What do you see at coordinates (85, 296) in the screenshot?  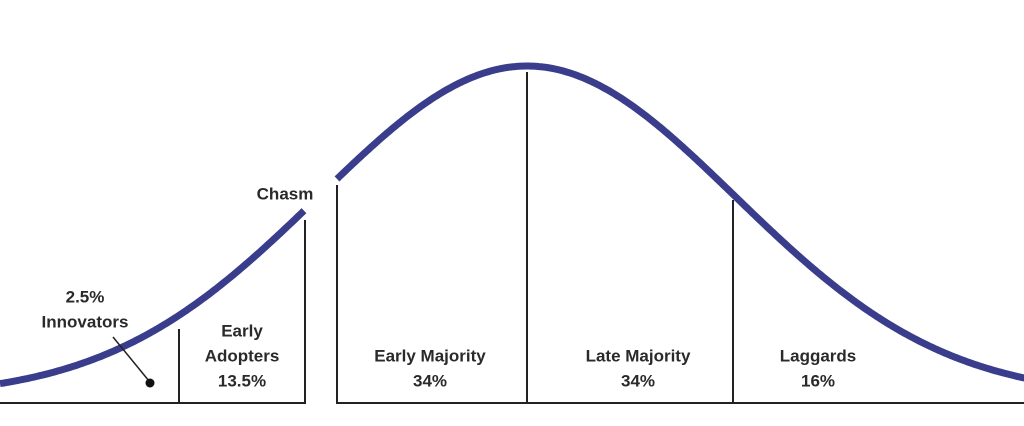 I see `share: 2.5%` at bounding box center [85, 296].